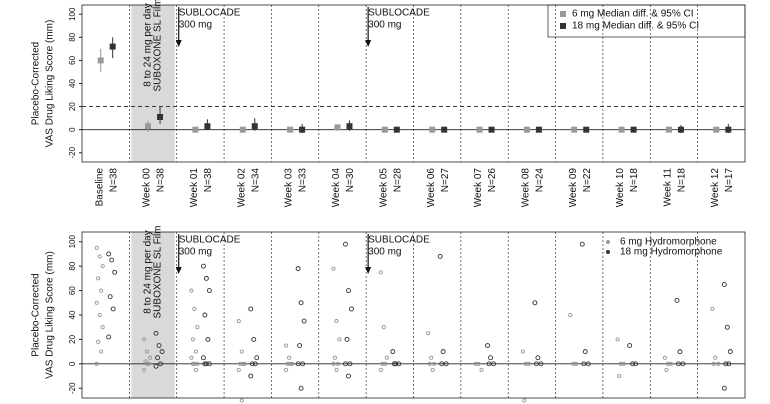 This screenshot has width=770, height=404. What do you see at coordinates (573, 188) in the screenshot?
I see `x-tick-label: Week 09` at bounding box center [573, 188].